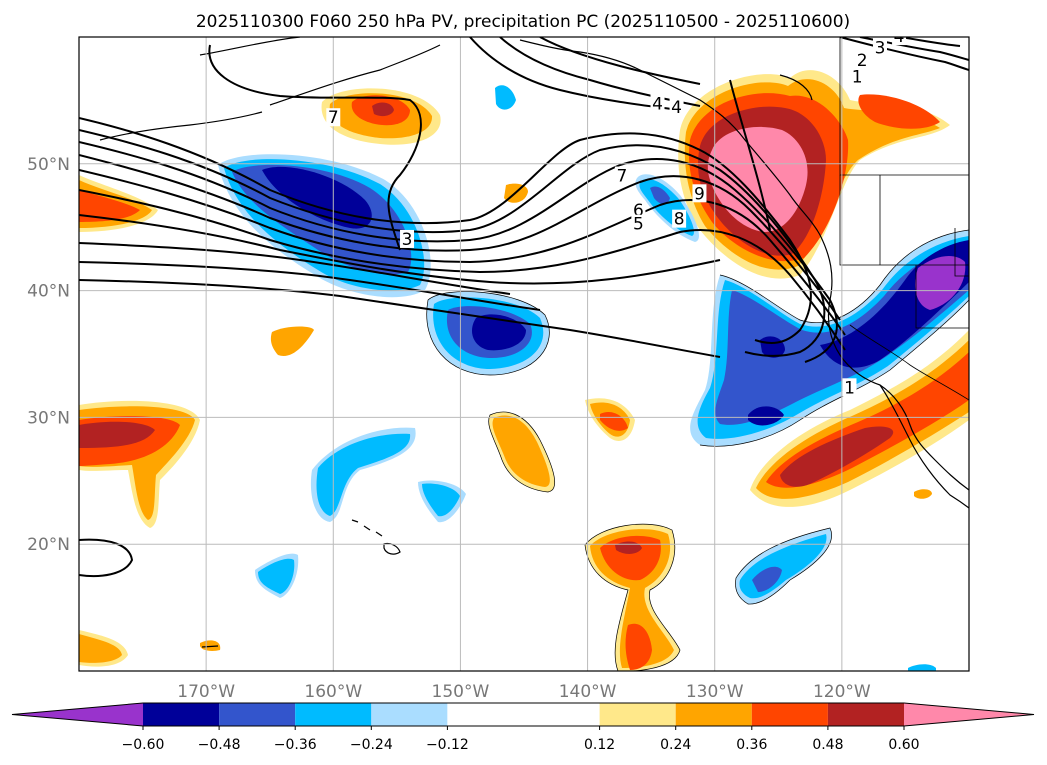 This screenshot has height=765, width=1047. I want to click on latitude-tick-label: 40°N, so click(48, 292).